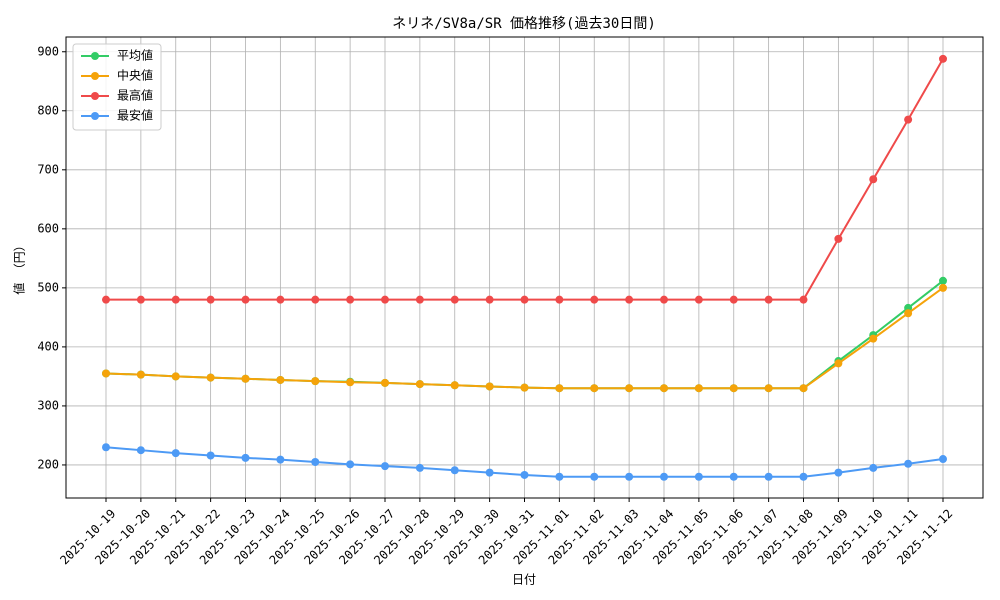  What do you see at coordinates (48, 346) in the screenshot?
I see `y-tick-label: 400` at bounding box center [48, 346].